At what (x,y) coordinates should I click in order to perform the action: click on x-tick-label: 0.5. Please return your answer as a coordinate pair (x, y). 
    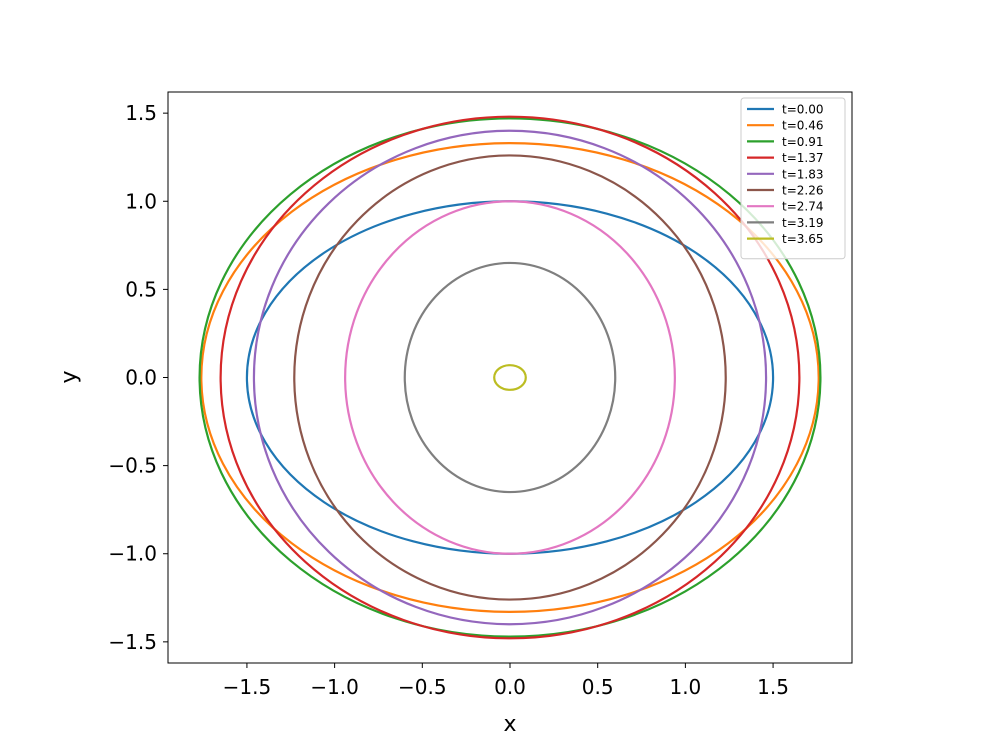
    Looking at the image, I should click on (598, 687).